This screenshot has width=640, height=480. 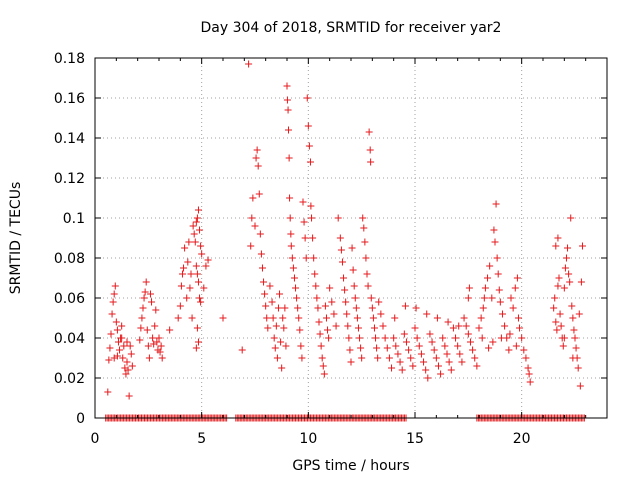 What do you see at coordinates (69, 99) in the screenshot?
I see `y-tick-label: 0.16` at bounding box center [69, 99].